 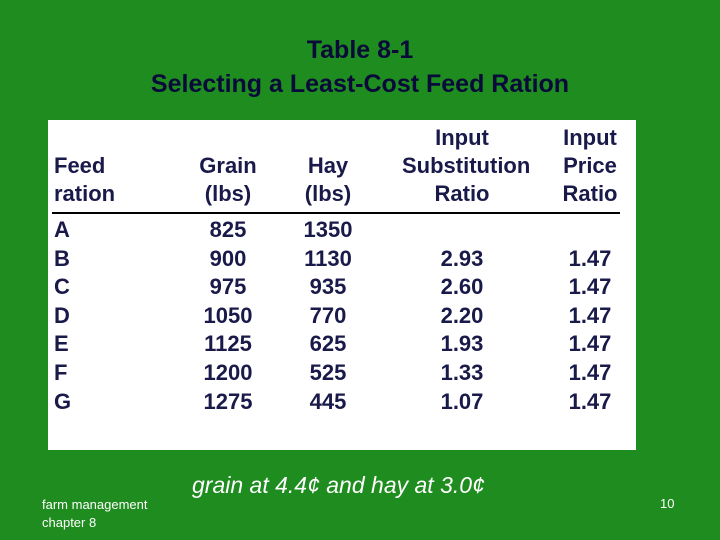 I want to click on table-cell: 825, so click(x=228, y=229).